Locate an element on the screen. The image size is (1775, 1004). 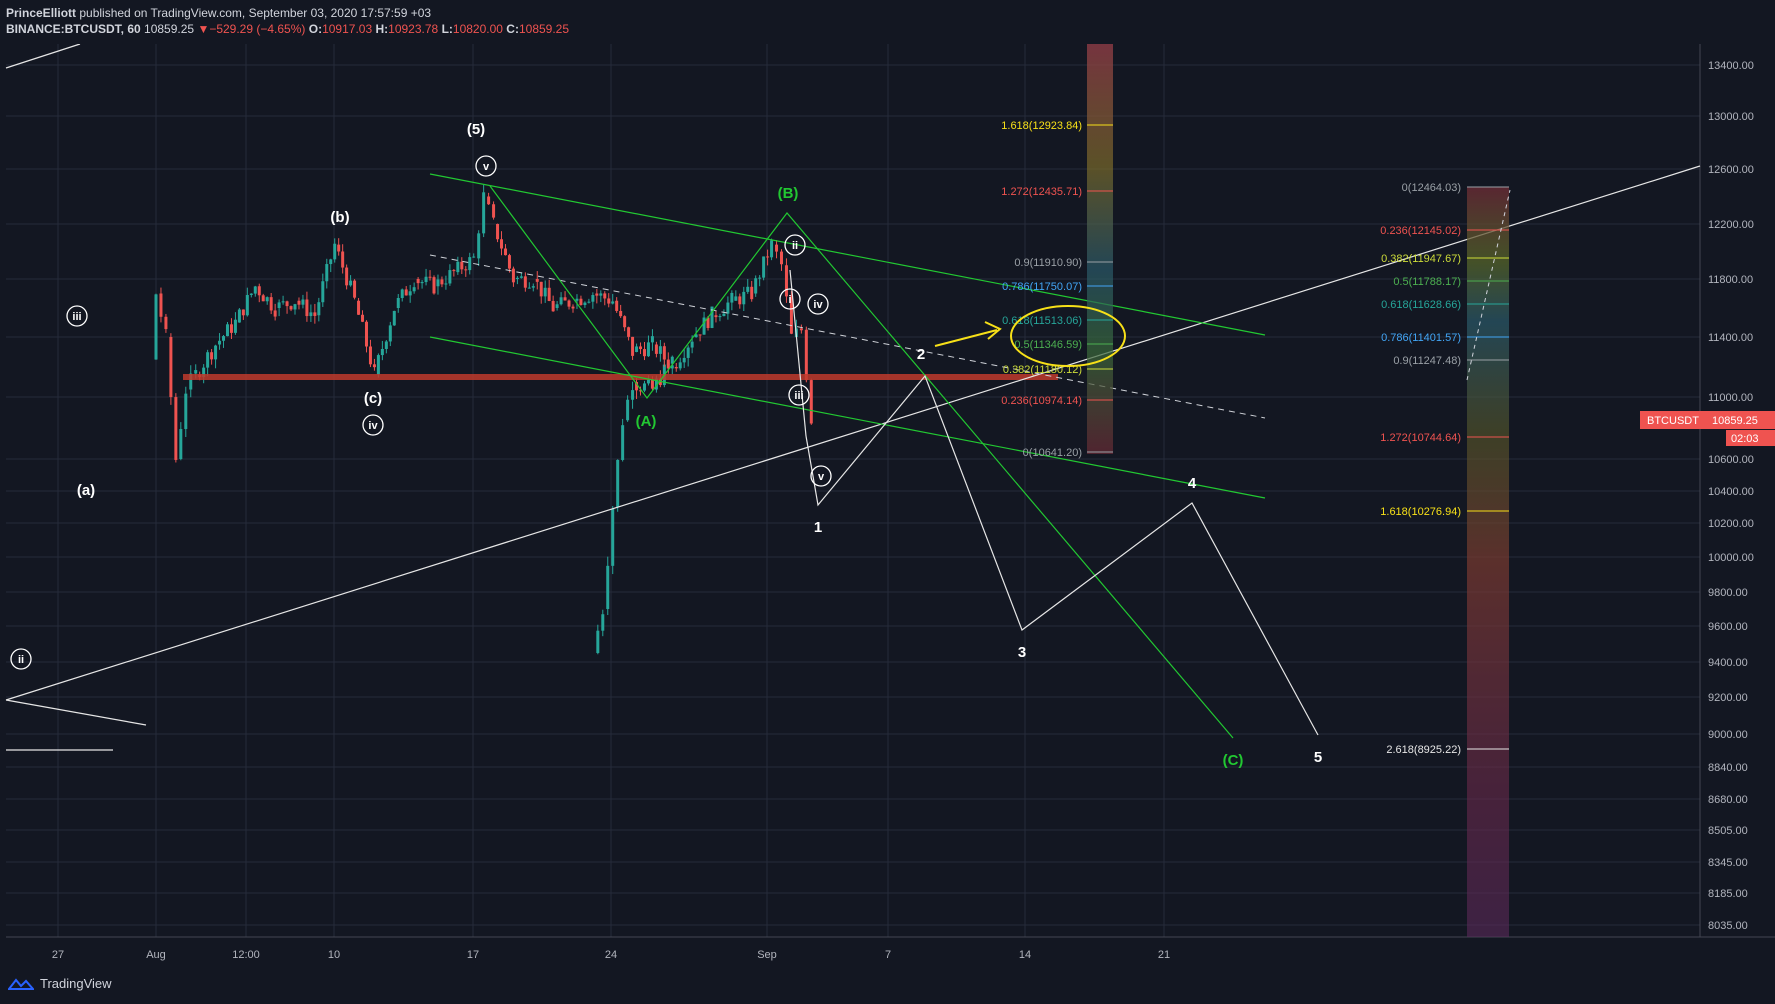
fib-left-label: 1.272(12435.71) is located at coordinates (1041, 192).